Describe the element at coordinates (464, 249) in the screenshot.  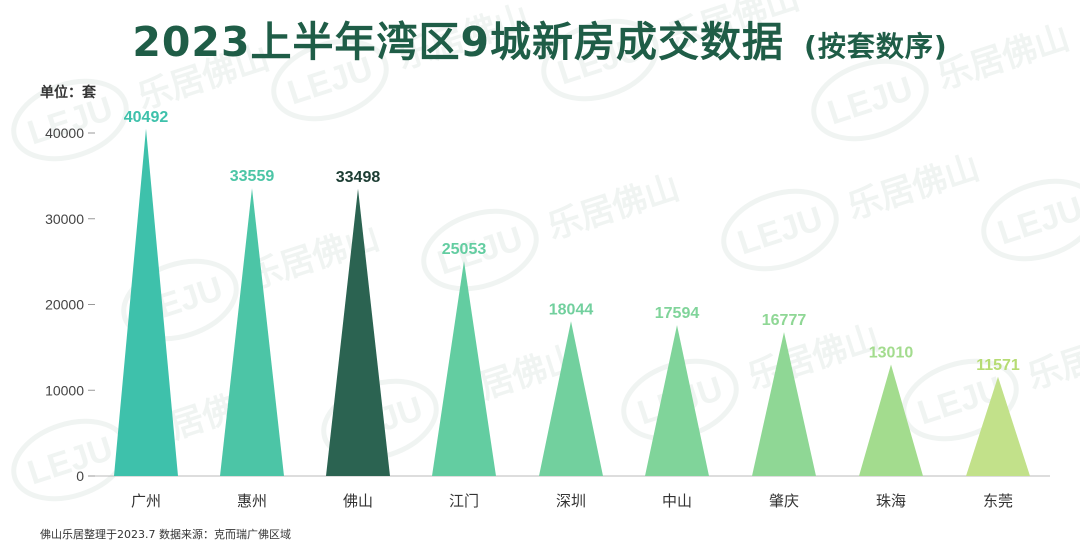
I see `data-label: 25053` at that location.